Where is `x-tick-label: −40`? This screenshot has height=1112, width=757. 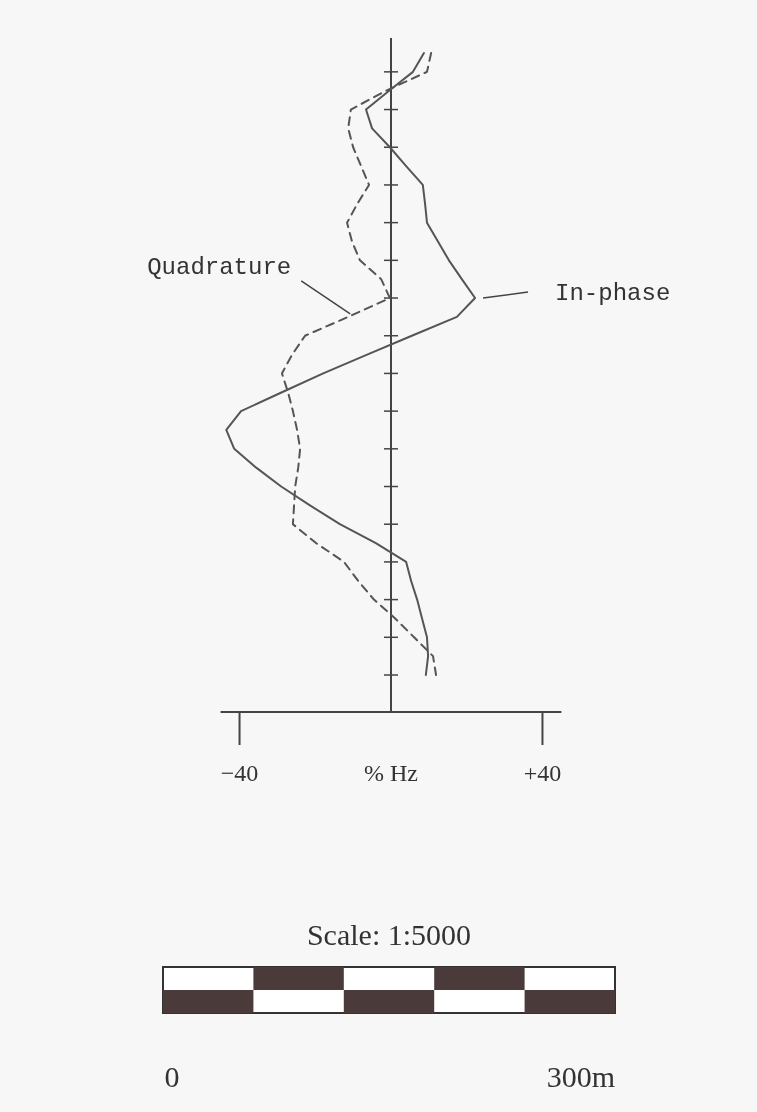 x-tick-label: −40 is located at coordinates (239, 773).